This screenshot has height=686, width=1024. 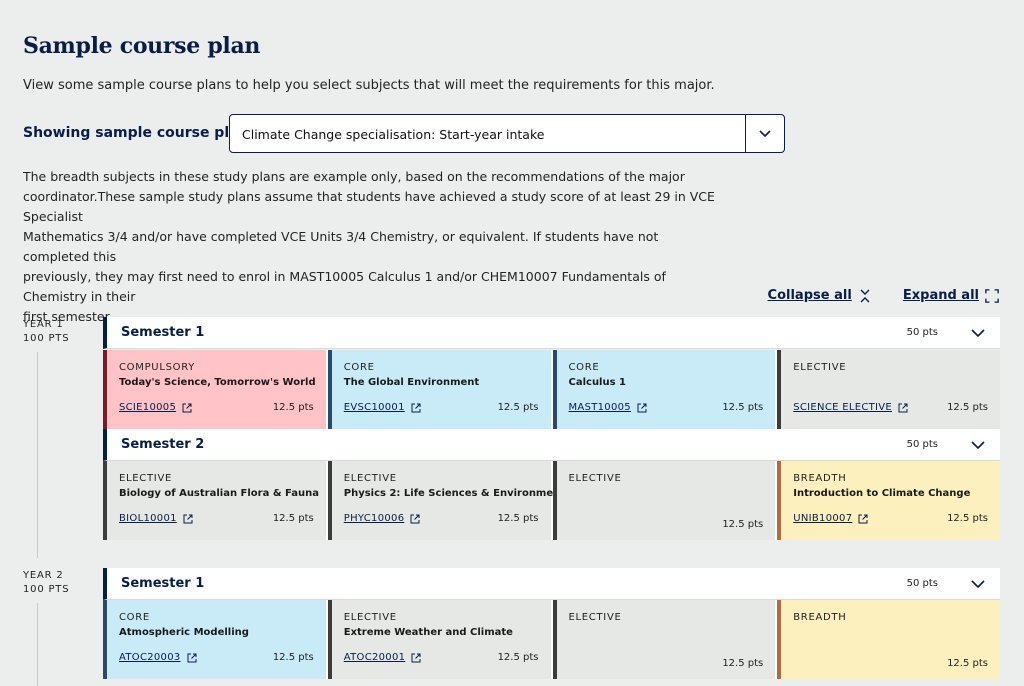 I want to click on expand-all-label: Expand all, so click(x=940, y=295).